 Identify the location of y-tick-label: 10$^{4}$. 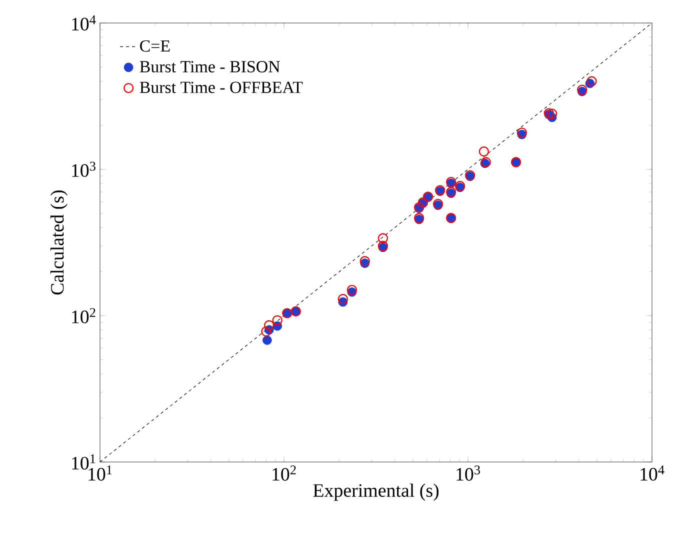
(84, 23).